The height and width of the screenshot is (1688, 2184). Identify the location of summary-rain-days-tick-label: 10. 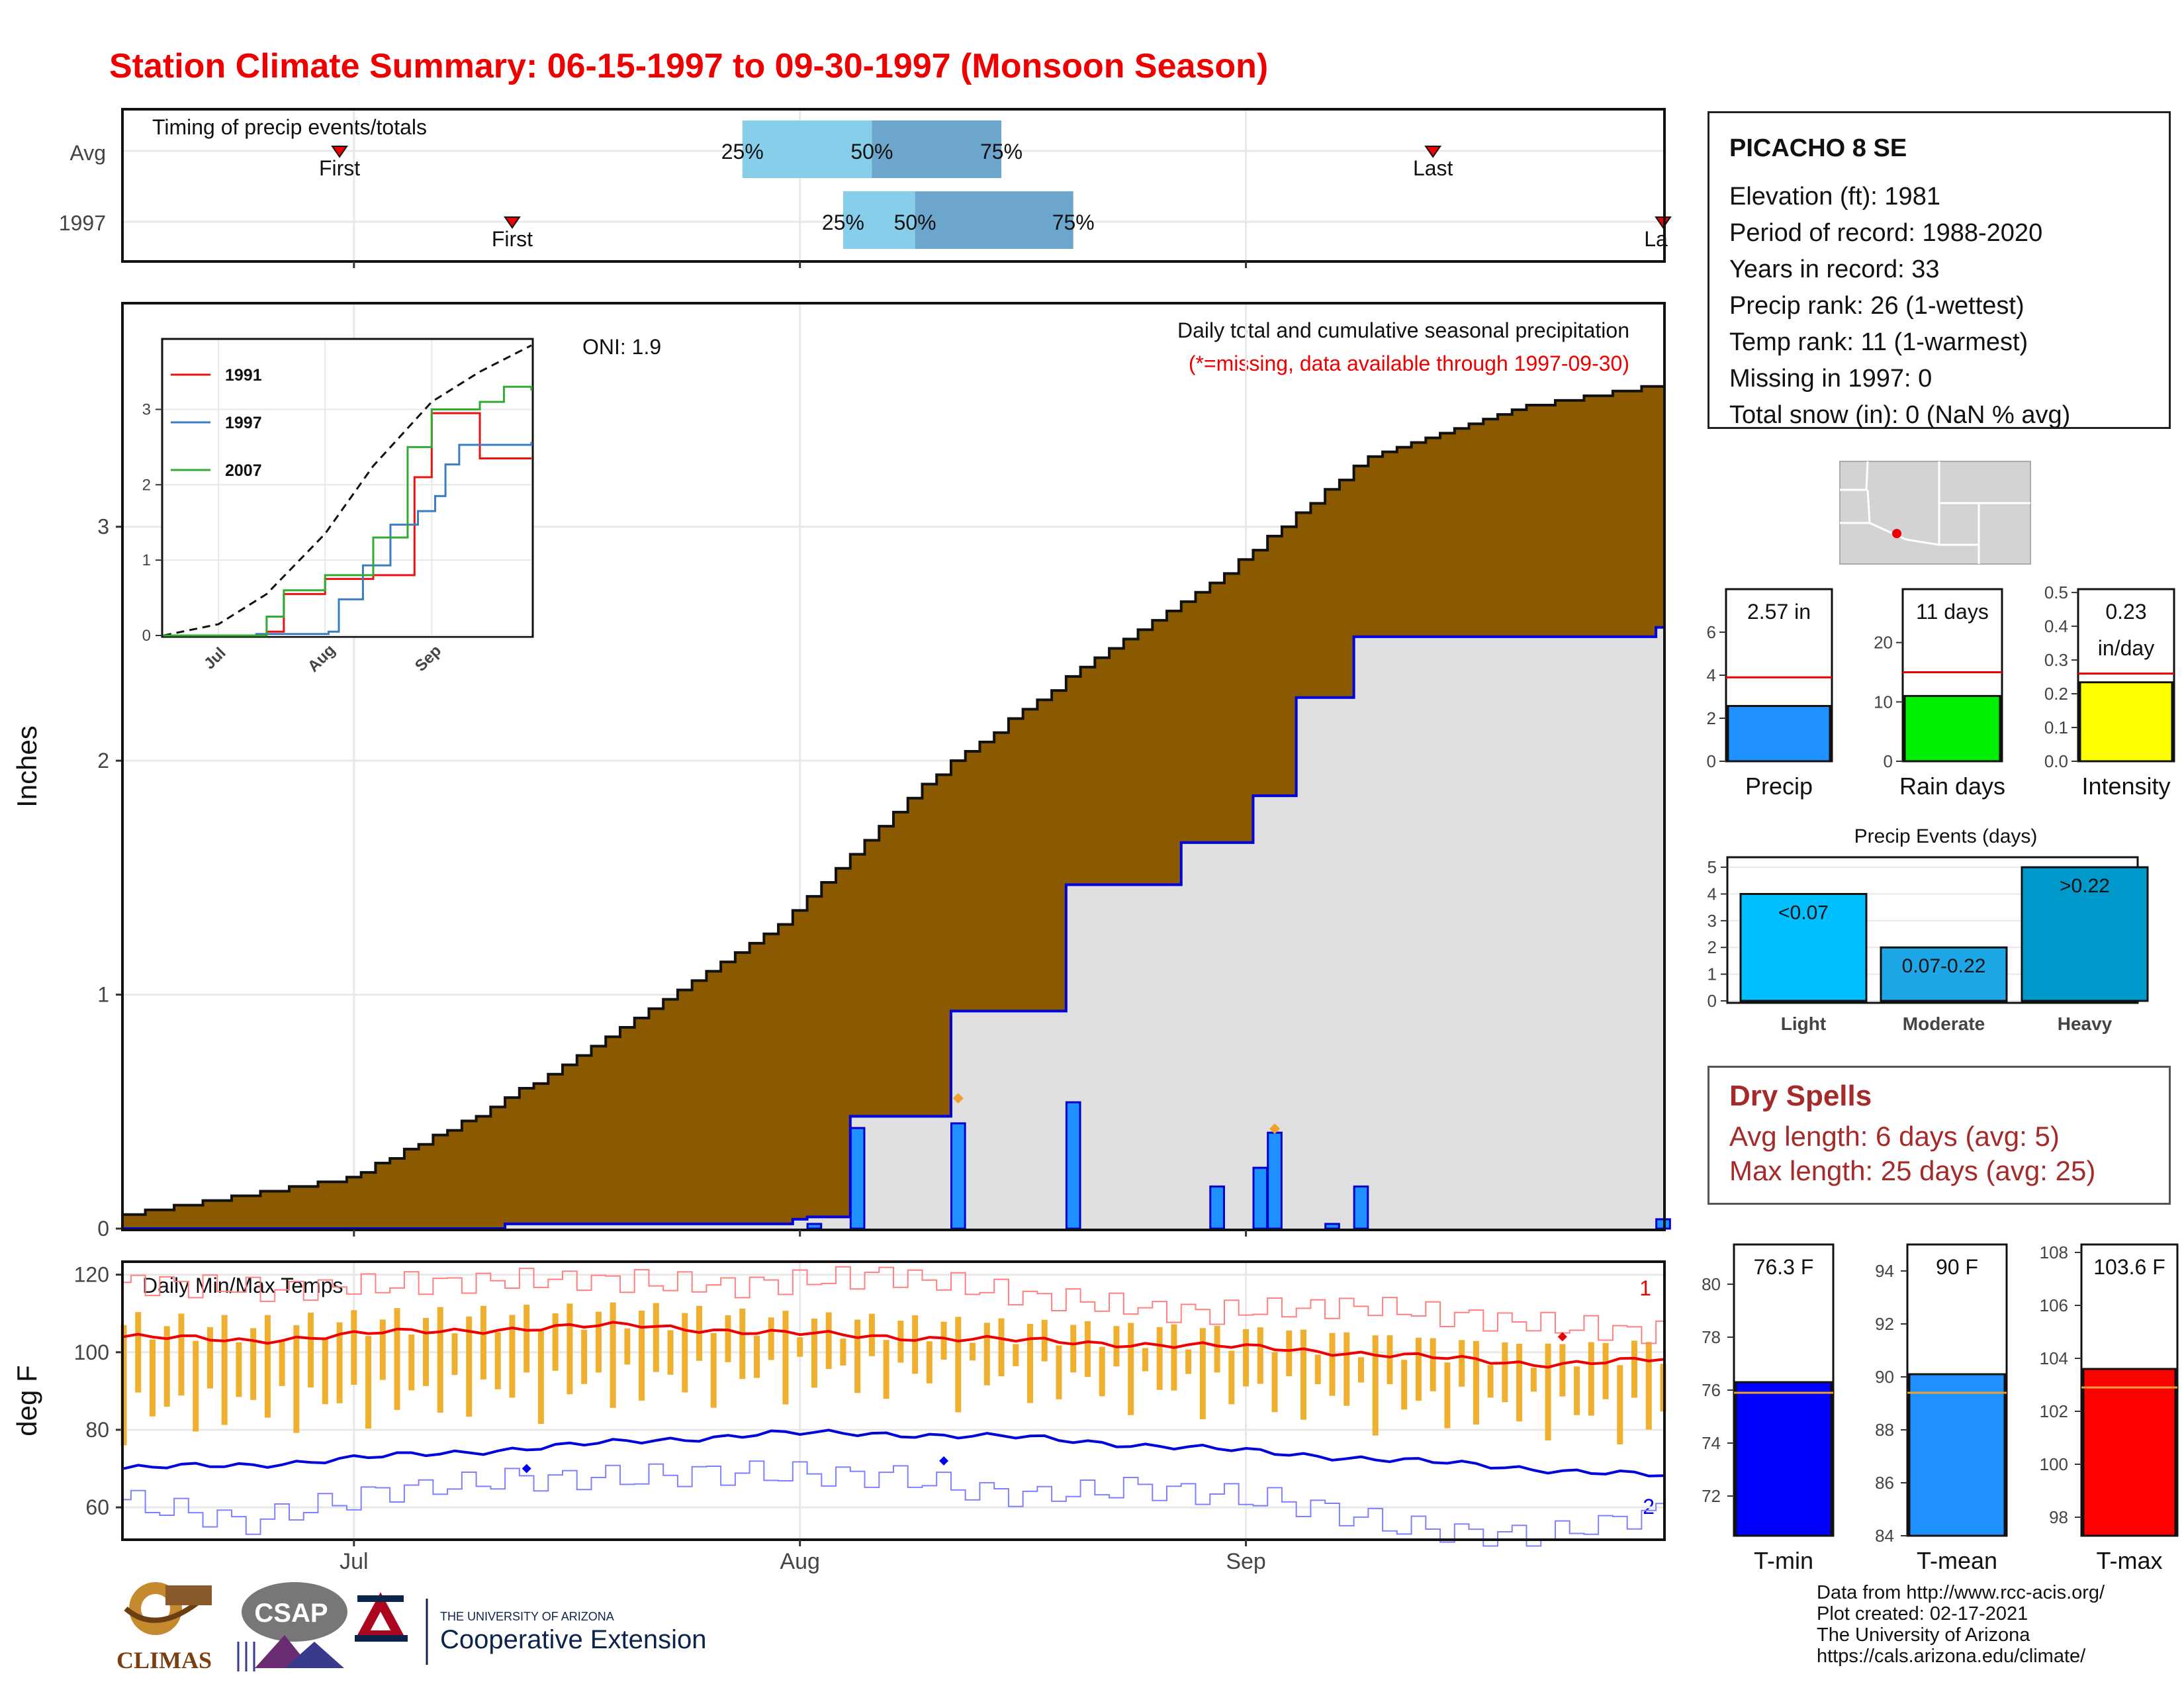
(1883, 702).